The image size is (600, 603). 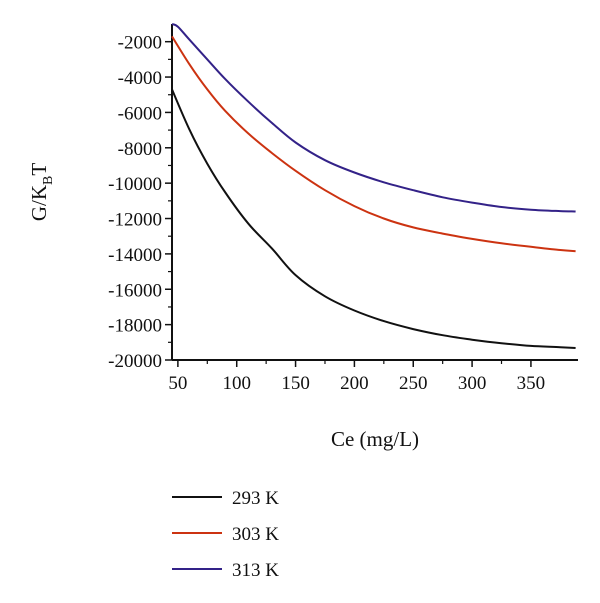 What do you see at coordinates (135, 184) in the screenshot?
I see `y-tick-label: -10000` at bounding box center [135, 184].